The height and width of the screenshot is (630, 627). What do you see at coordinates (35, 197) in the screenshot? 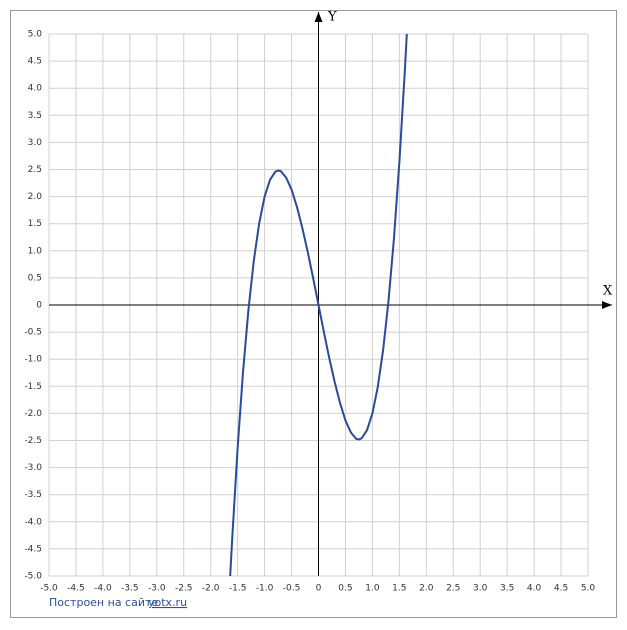
I see `y-tick-label: 2.0` at bounding box center [35, 197].